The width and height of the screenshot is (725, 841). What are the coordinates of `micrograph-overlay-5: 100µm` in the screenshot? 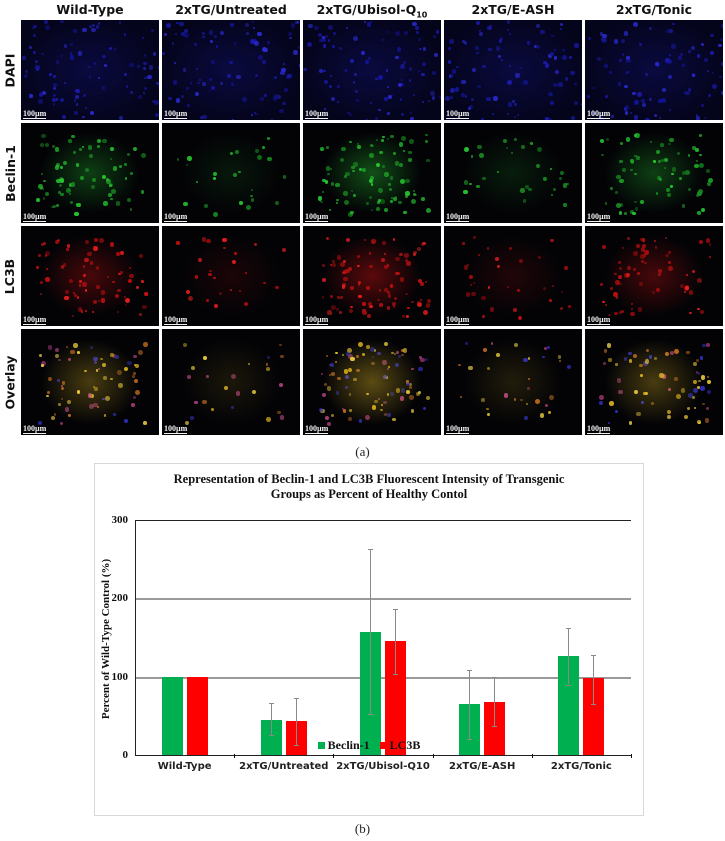 It's located at (654, 382).